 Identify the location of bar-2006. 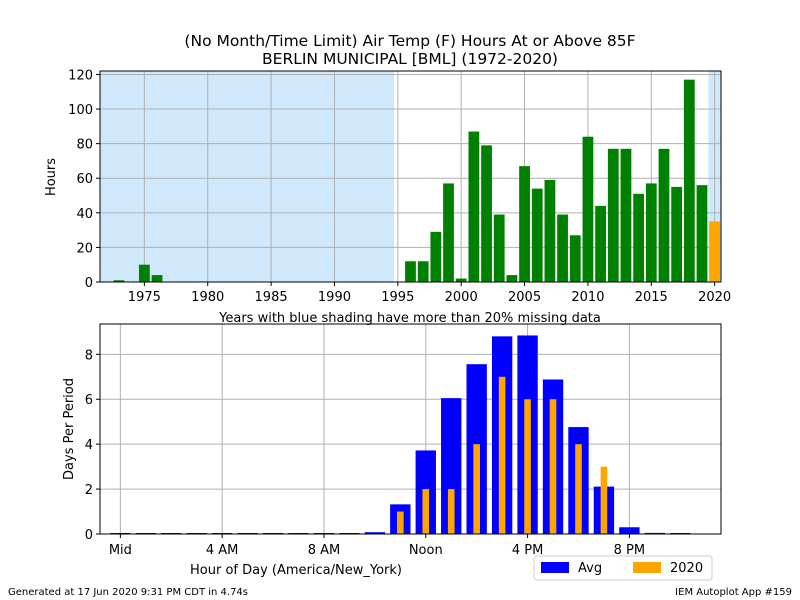
(537, 235).